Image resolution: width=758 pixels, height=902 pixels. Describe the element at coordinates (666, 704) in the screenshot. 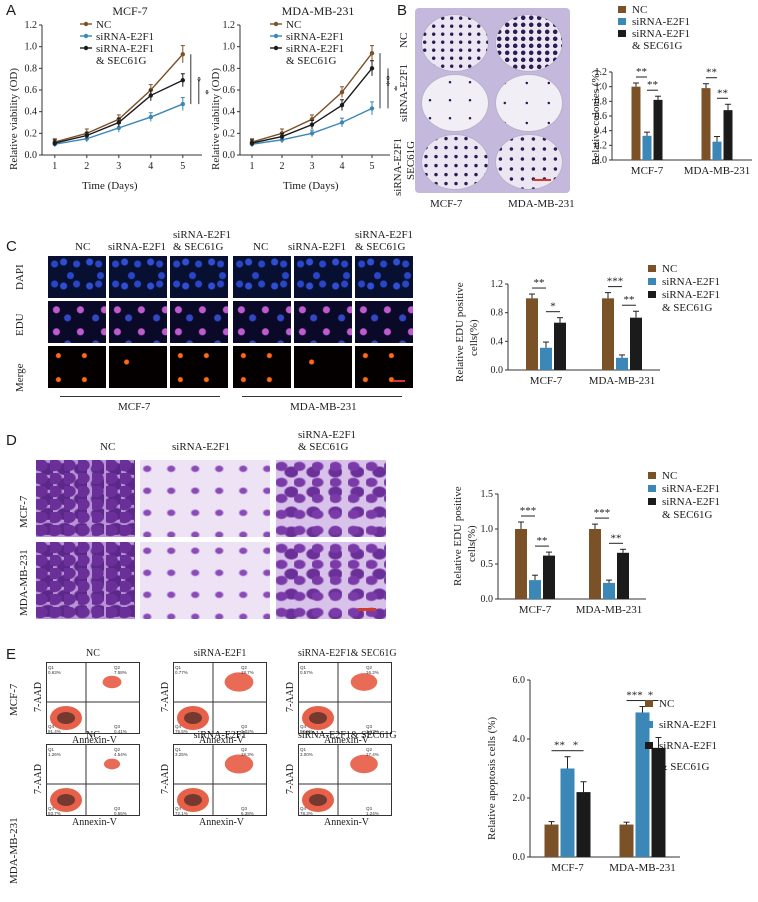

I see `legend-label: NC` at that location.